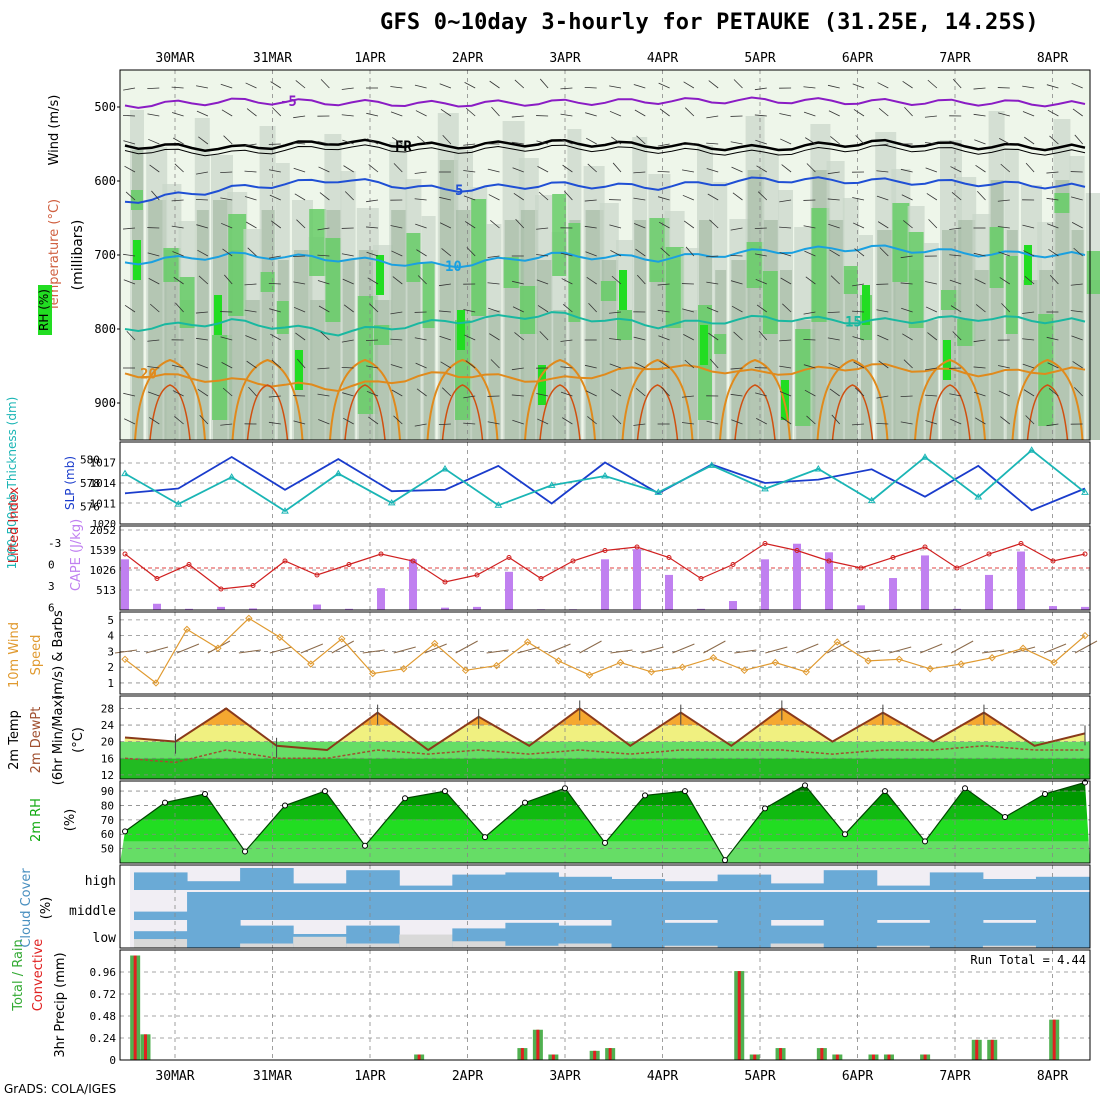 This screenshot has width=1100, height=1100. What do you see at coordinates (605, 650) in the screenshot?
I see `wind-speed-line` at bounding box center [605, 650].